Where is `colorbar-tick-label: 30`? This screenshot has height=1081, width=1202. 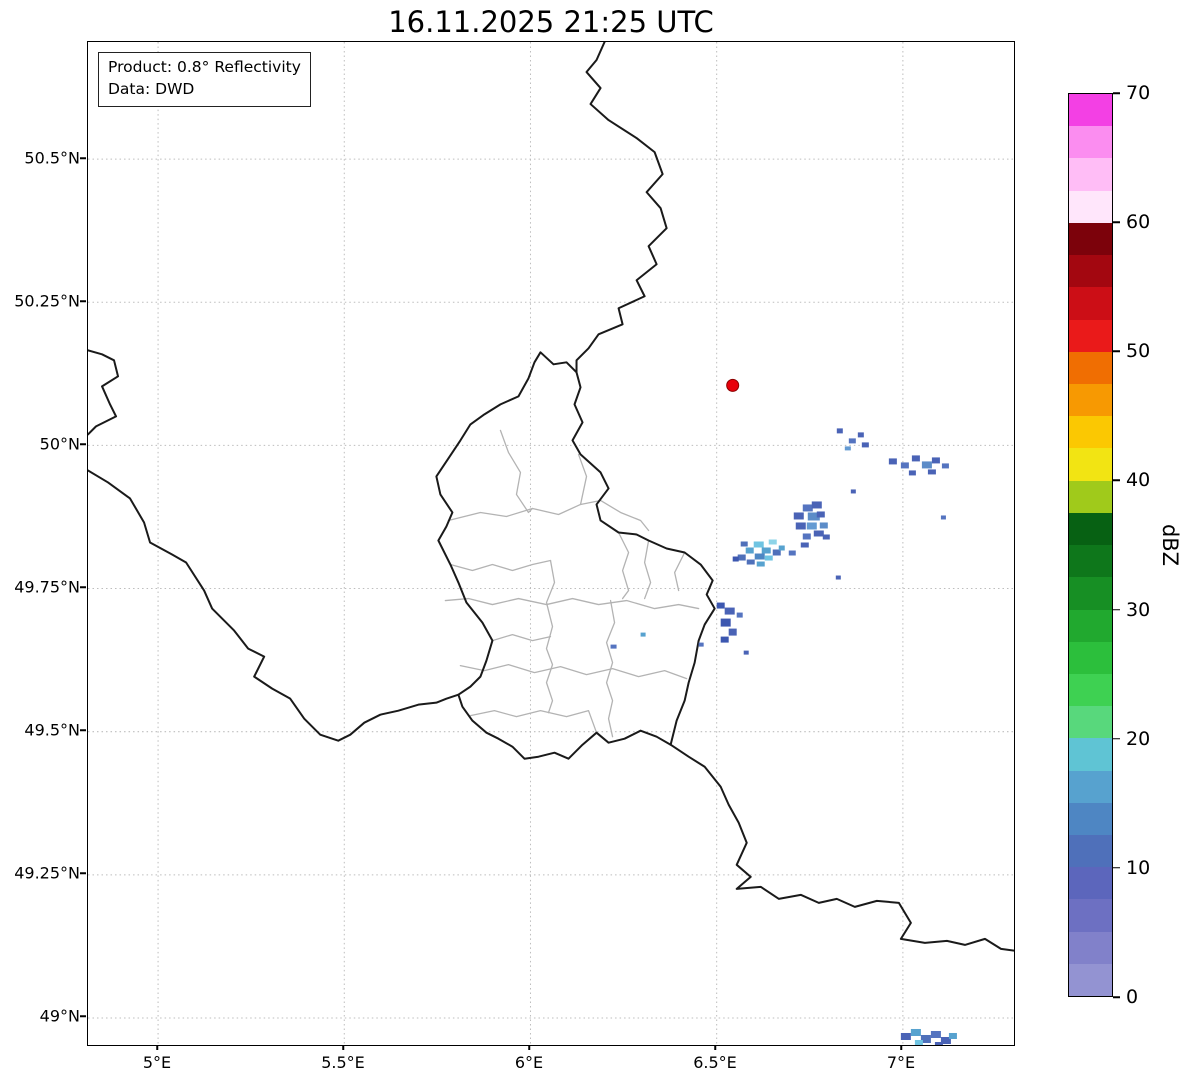
colorbar-tick-label: 30 is located at coordinates (1138, 609).